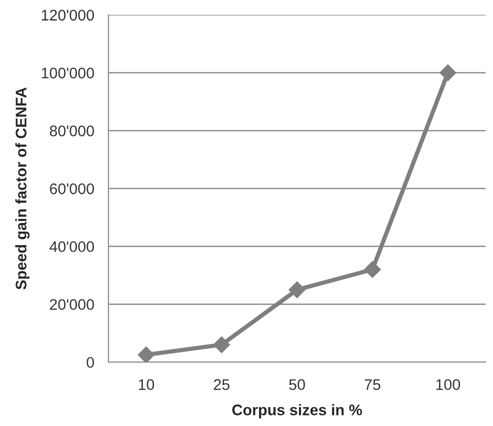 Image resolution: width=493 pixels, height=426 pixels. What do you see at coordinates (22, 188) in the screenshot?
I see `y-axis-title: Speed gain factor of CENFA` at bounding box center [22, 188].